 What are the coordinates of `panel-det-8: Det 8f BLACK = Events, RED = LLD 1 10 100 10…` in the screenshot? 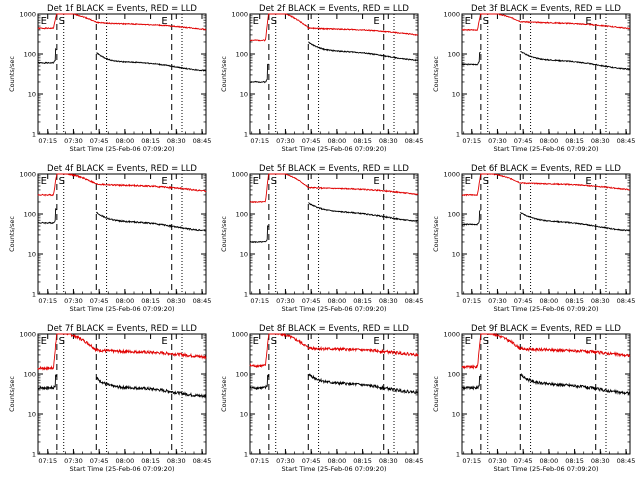 It's located at (321, 398).